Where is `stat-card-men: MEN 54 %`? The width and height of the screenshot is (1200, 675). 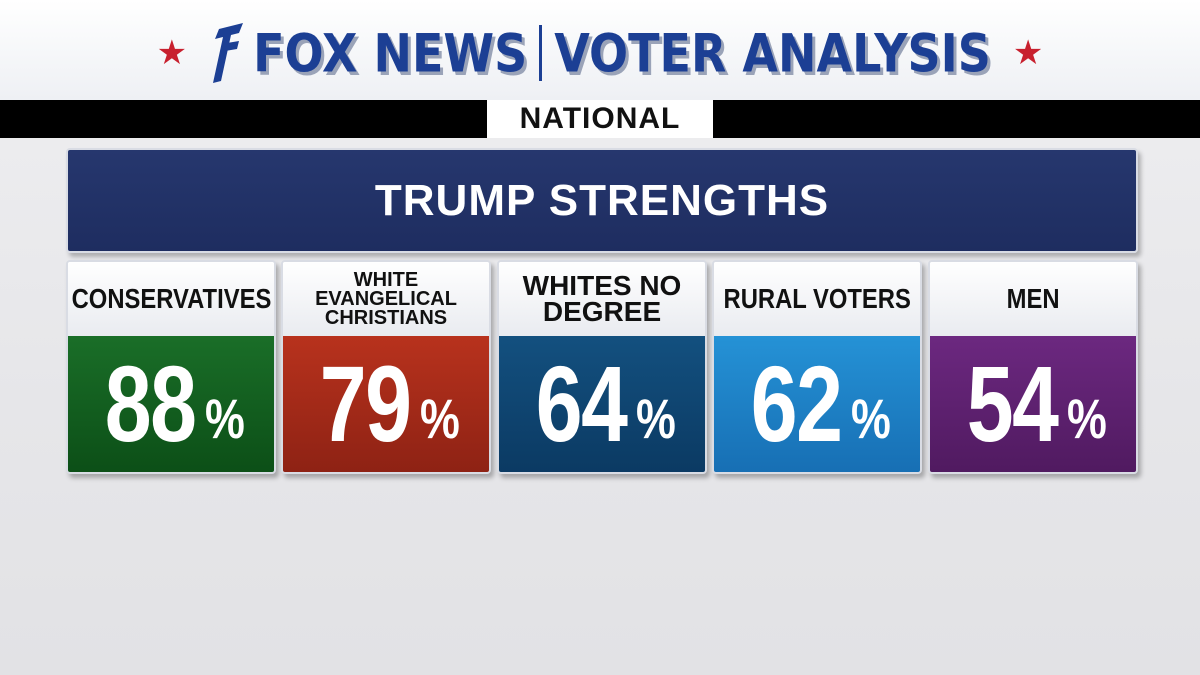 stat-card-men: MEN 54 % is located at coordinates (1033, 367).